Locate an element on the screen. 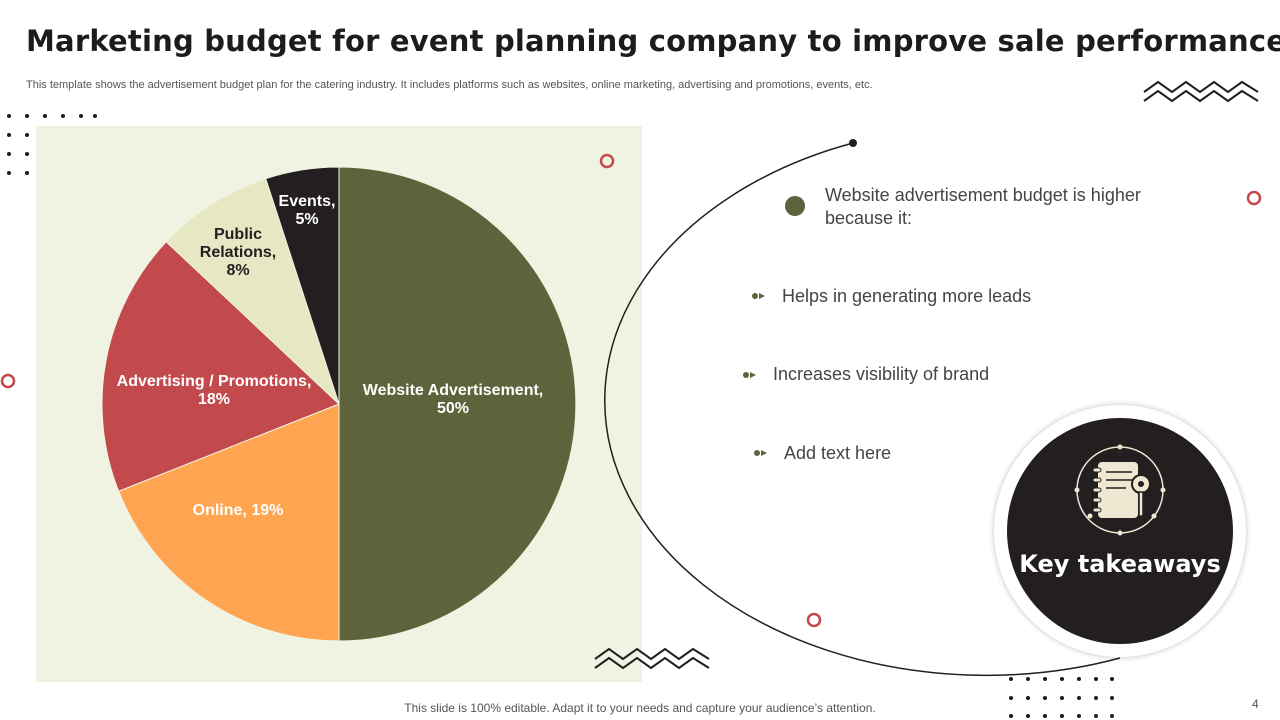 The height and width of the screenshot is (720, 1280). pie-slice-label: Events, 5% is located at coordinates (307, 210).